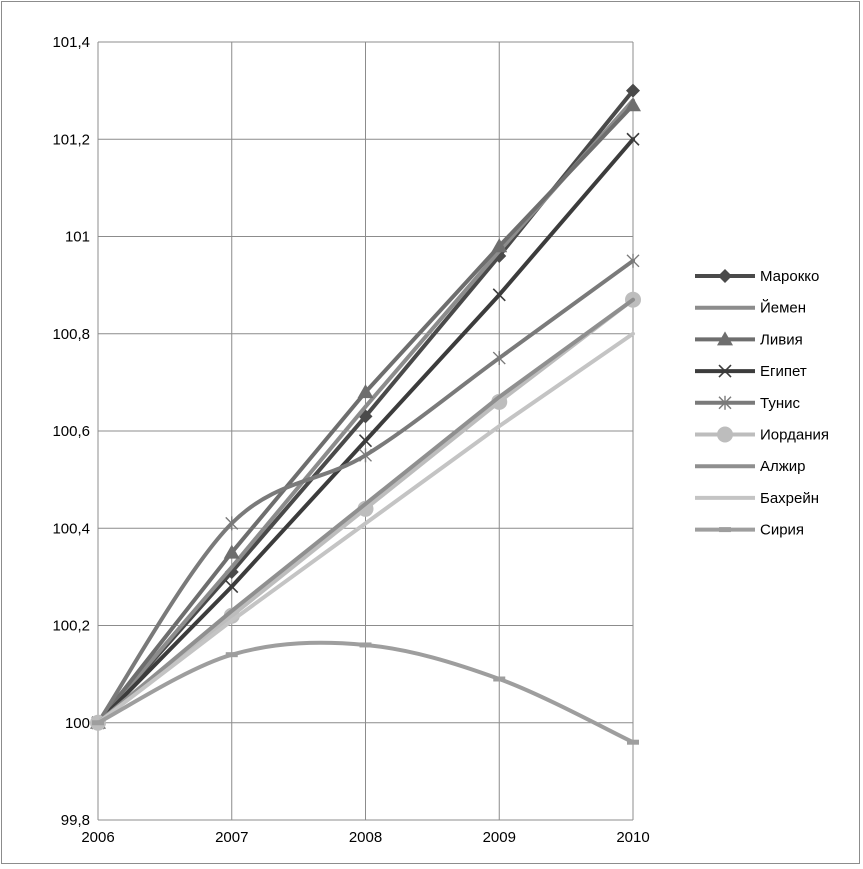 This screenshot has width=863, height=869. I want to click on y-tick-label: 100,2, so click(71, 626).